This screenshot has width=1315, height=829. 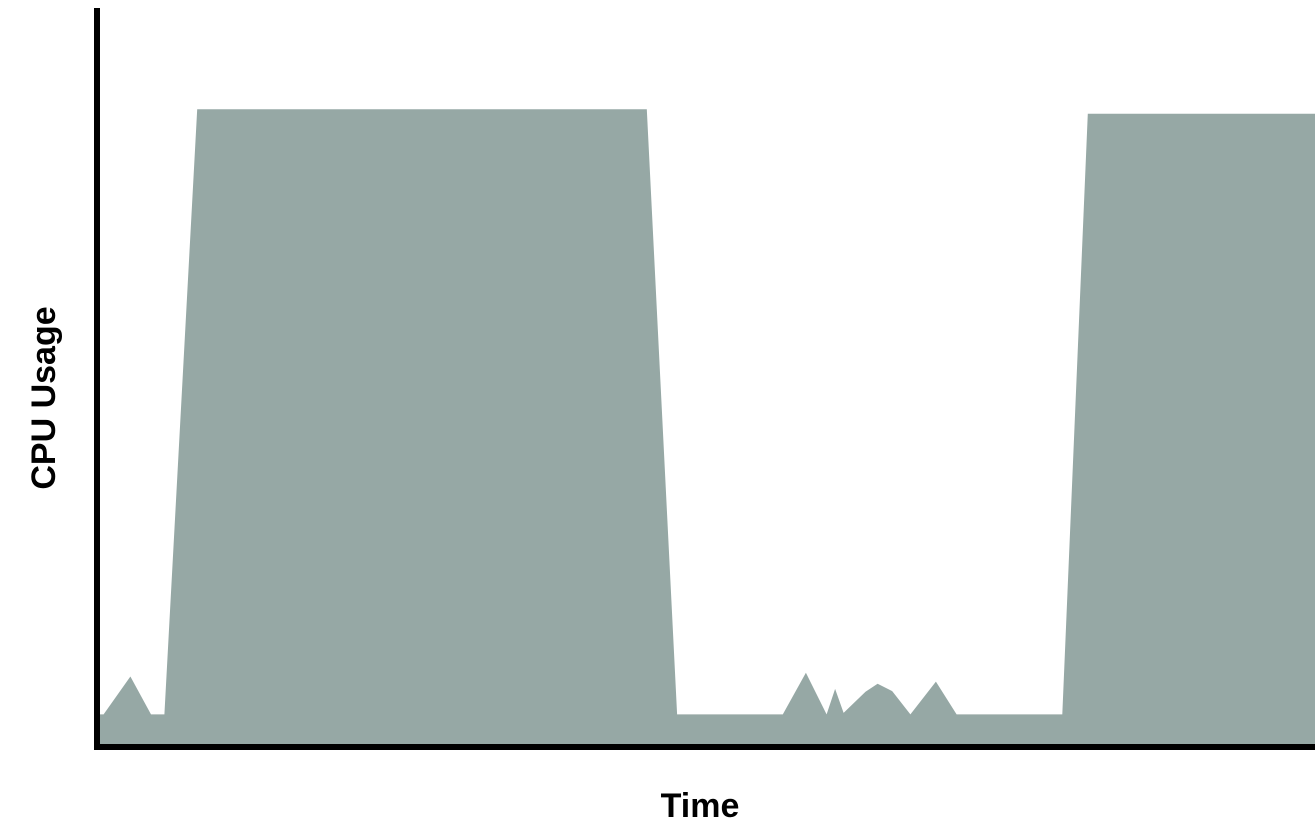 What do you see at coordinates (44, 397) in the screenshot?
I see `y-axis-title: CPU Usage` at bounding box center [44, 397].